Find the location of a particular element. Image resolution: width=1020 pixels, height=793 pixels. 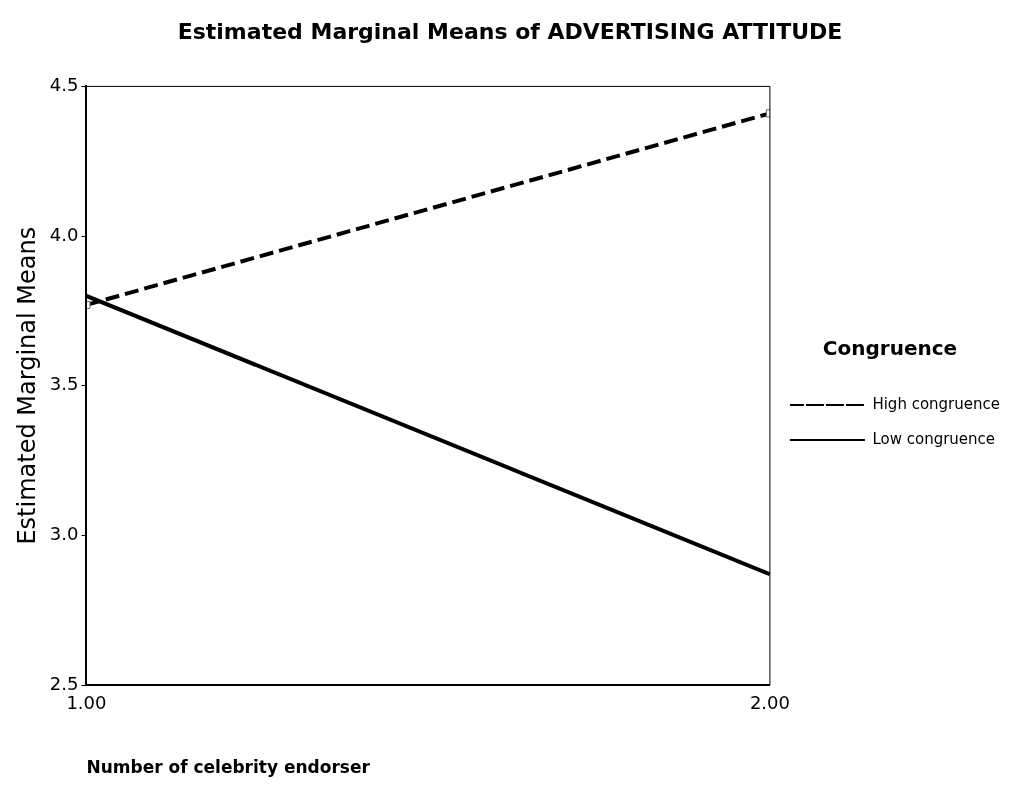

y-axis-title: Estimated Marginal Means is located at coordinates (26, 385).